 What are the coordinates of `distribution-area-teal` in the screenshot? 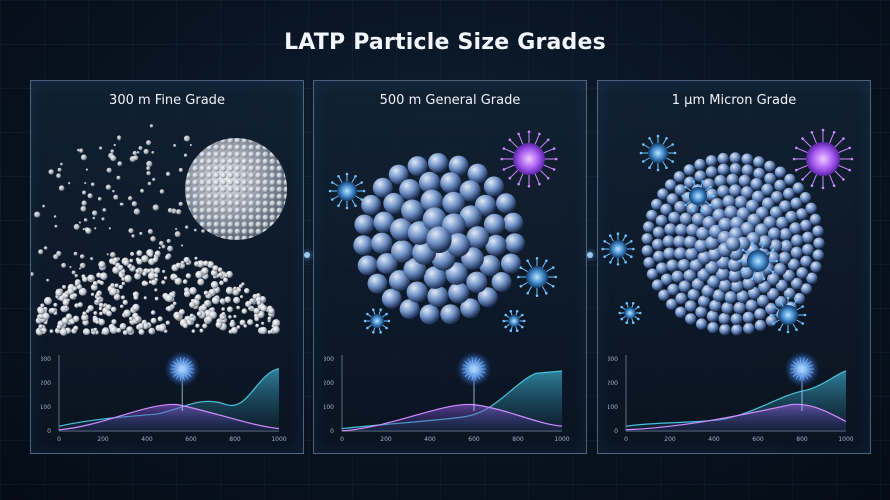 It's located at (169, 399).